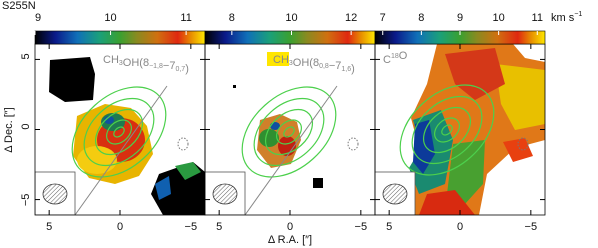  What do you see at coordinates (383, 18) in the screenshot?
I see `colorbar-tick-label: 7` at bounding box center [383, 18].